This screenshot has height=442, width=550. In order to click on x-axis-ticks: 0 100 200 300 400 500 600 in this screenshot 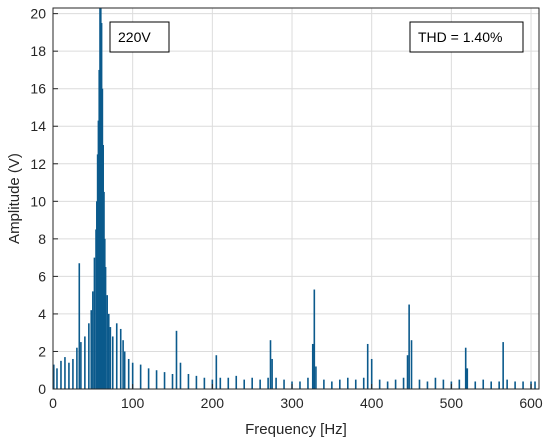, I will do `click(296, 397)`.